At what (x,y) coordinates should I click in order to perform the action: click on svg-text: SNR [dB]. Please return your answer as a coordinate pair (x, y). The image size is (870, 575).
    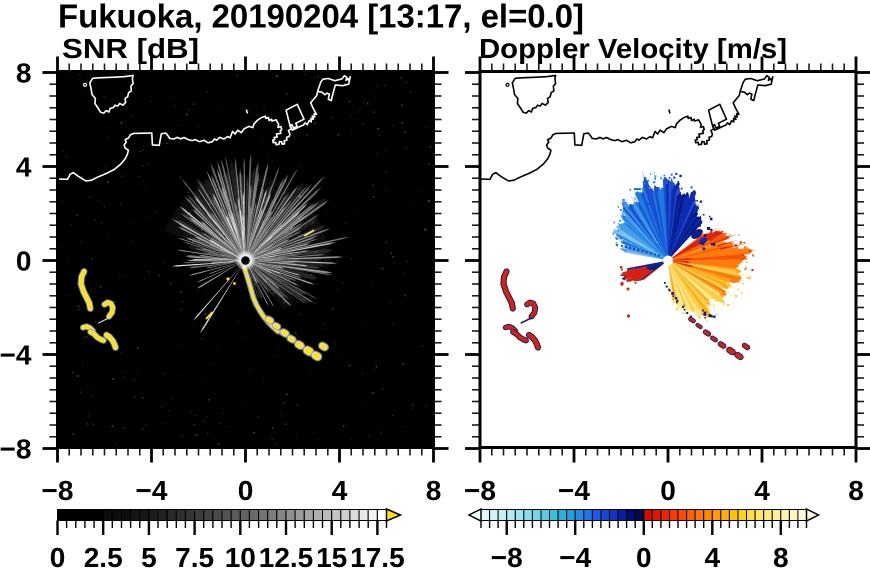
    Looking at the image, I should click on (130, 48).